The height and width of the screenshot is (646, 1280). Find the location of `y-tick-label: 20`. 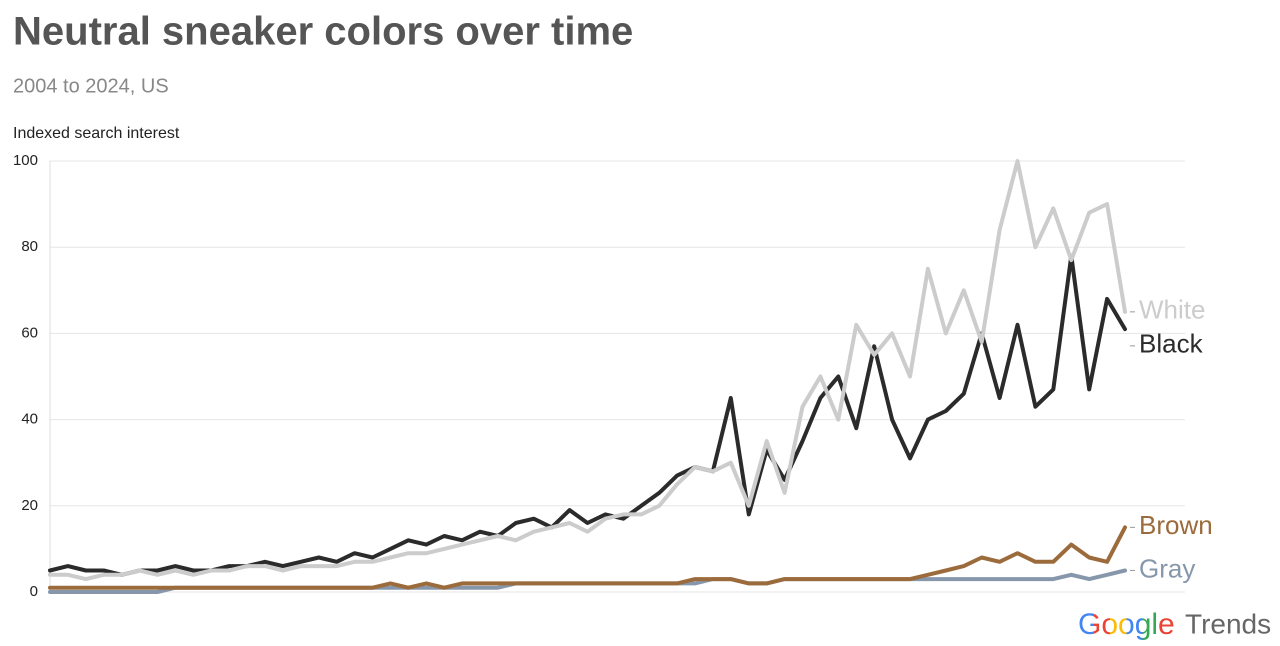

y-tick-label: 20 is located at coordinates (29, 505).